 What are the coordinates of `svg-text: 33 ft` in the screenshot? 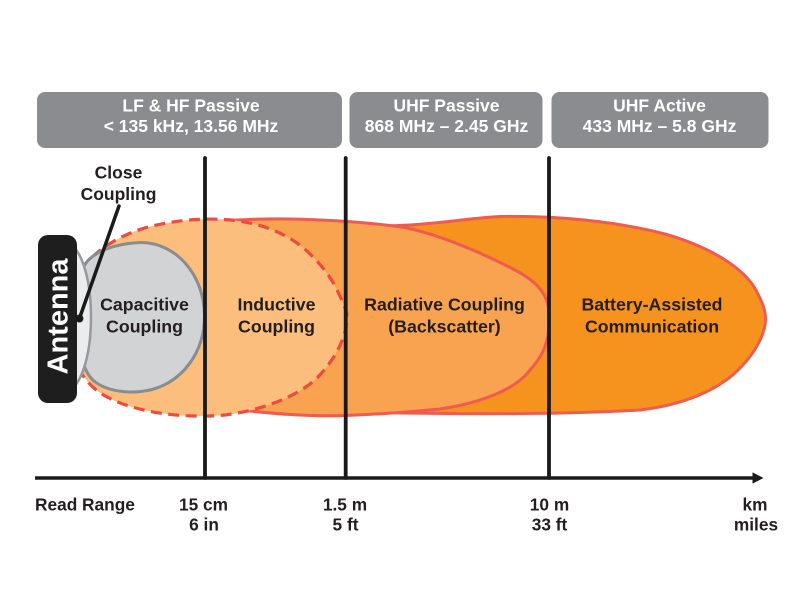 It's located at (550, 525).